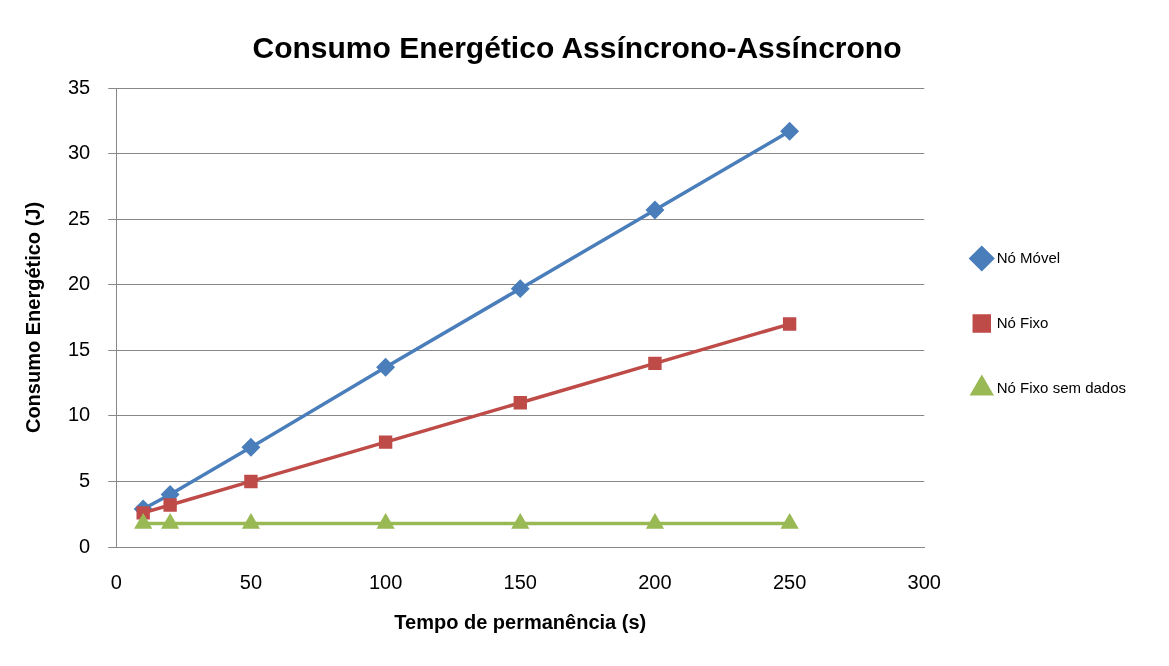 The height and width of the screenshot is (666, 1169). I want to click on x-tick-label: 250, so click(789, 581).